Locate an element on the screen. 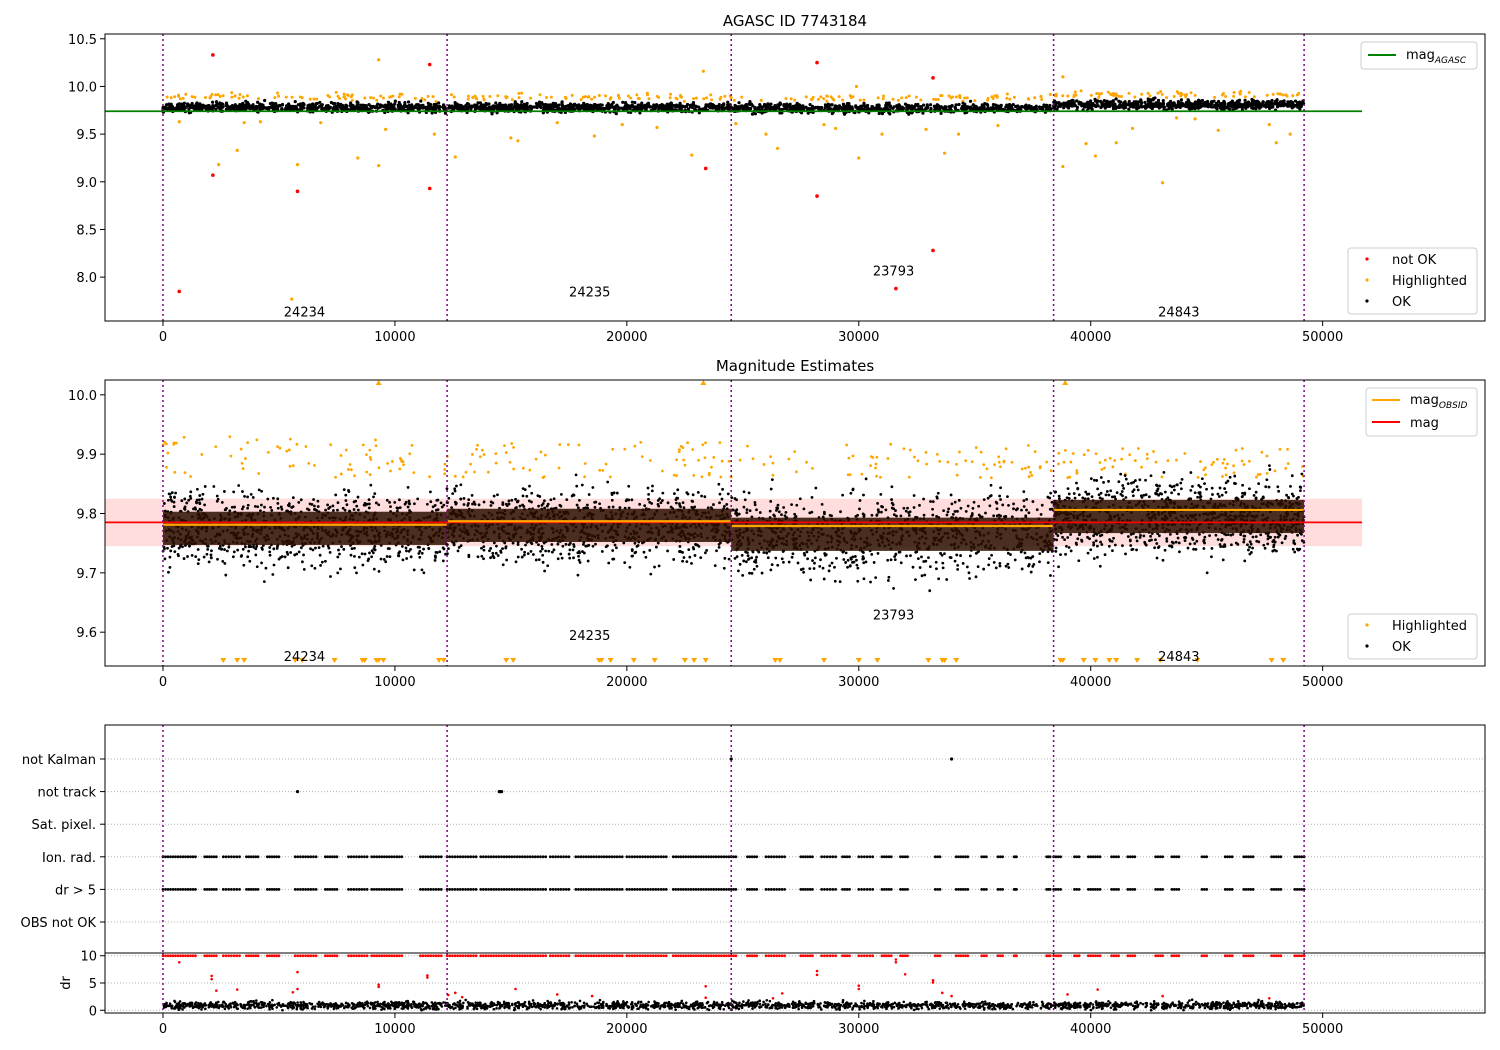  legend-label-highlighted: Highlighted is located at coordinates (1429, 281).